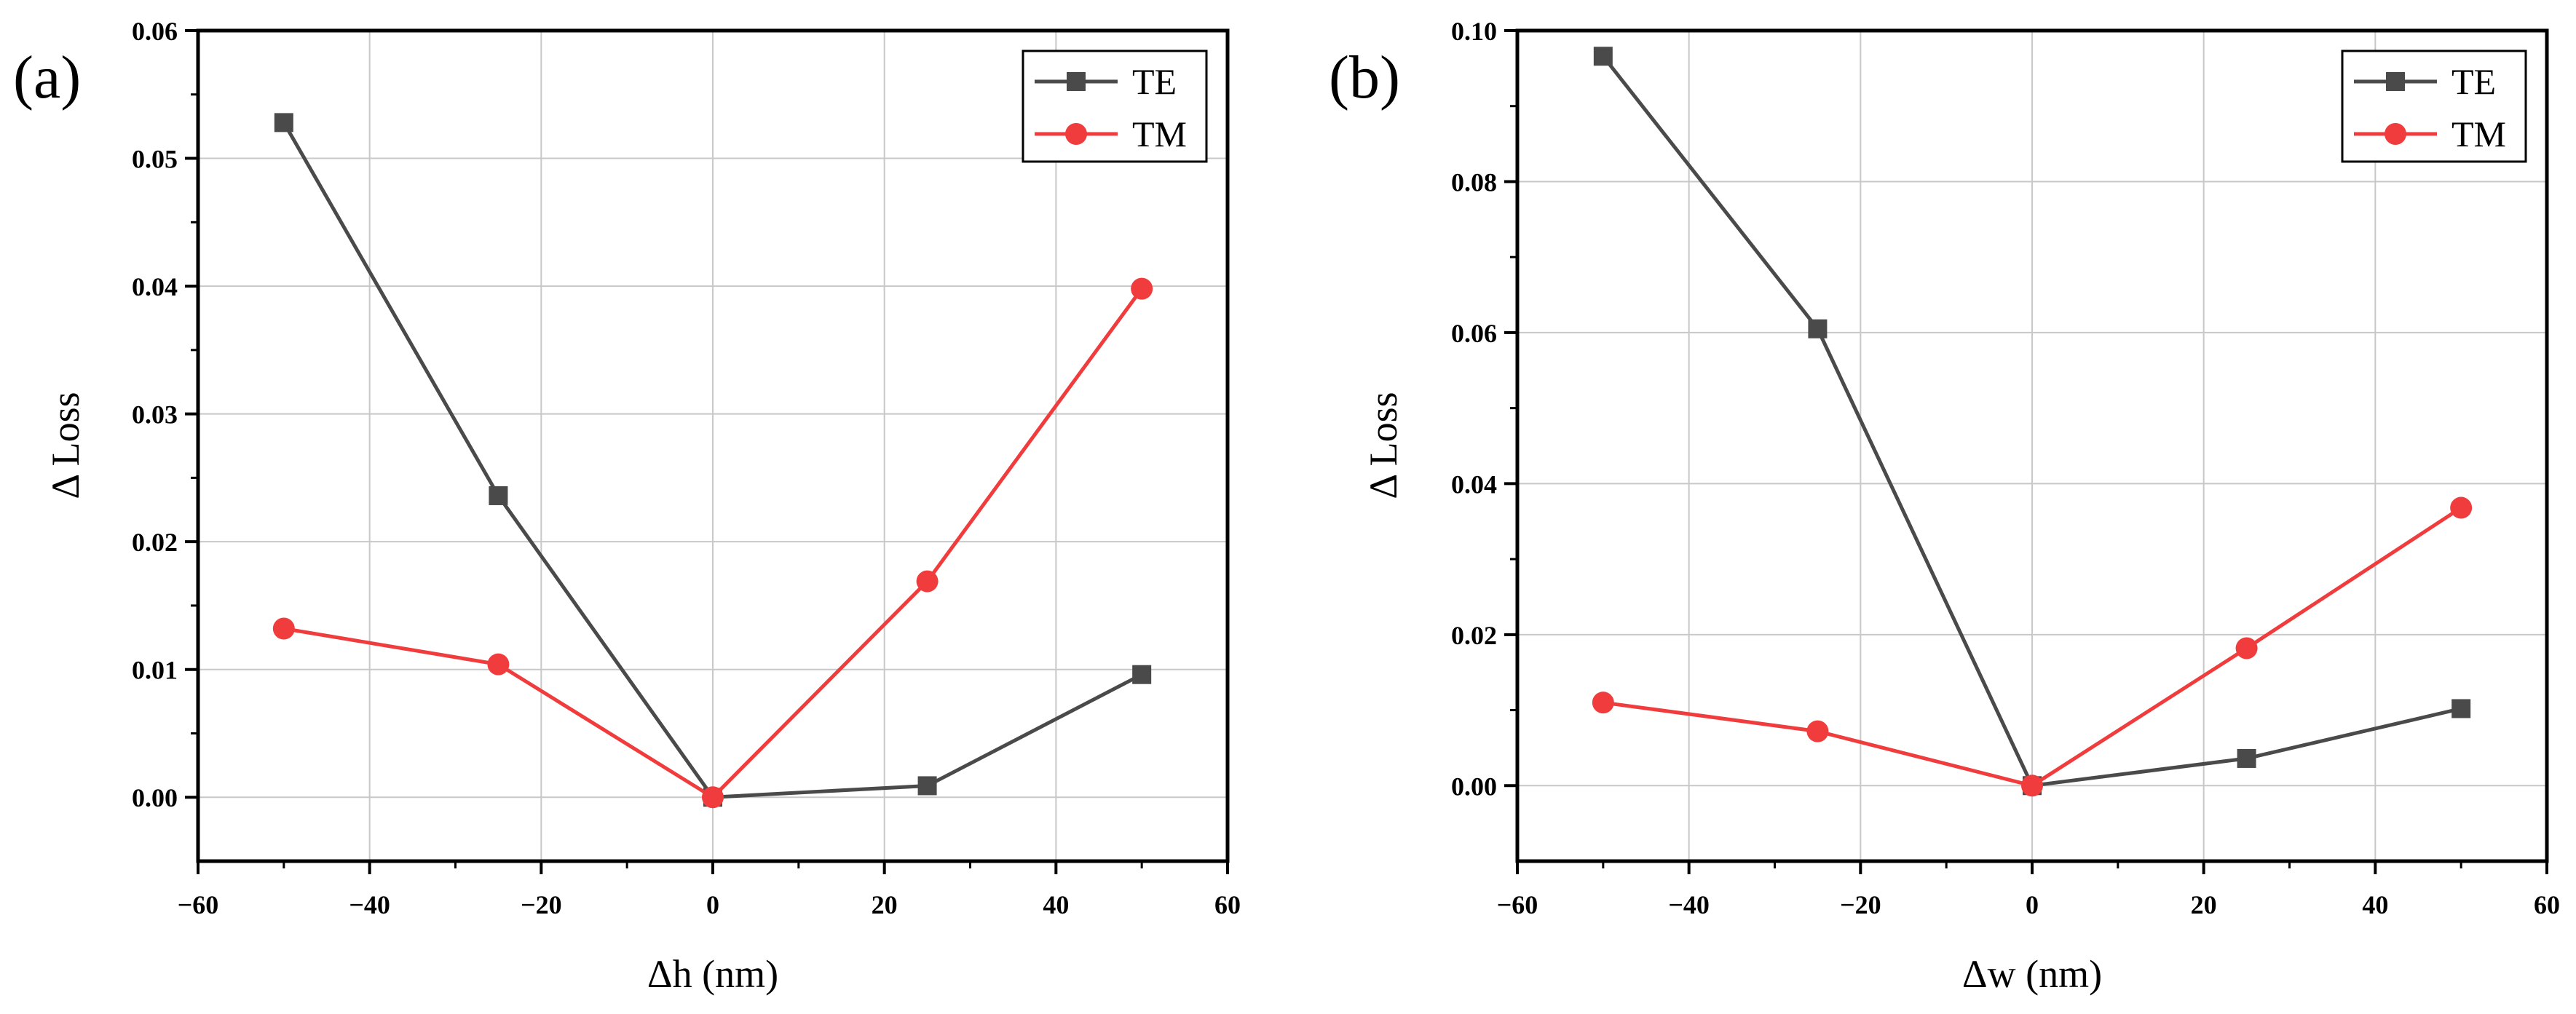 Image resolution: width=2576 pixels, height=1014 pixels. What do you see at coordinates (712, 974) in the screenshot?
I see `x-axis-title: Δh (nm)` at bounding box center [712, 974].